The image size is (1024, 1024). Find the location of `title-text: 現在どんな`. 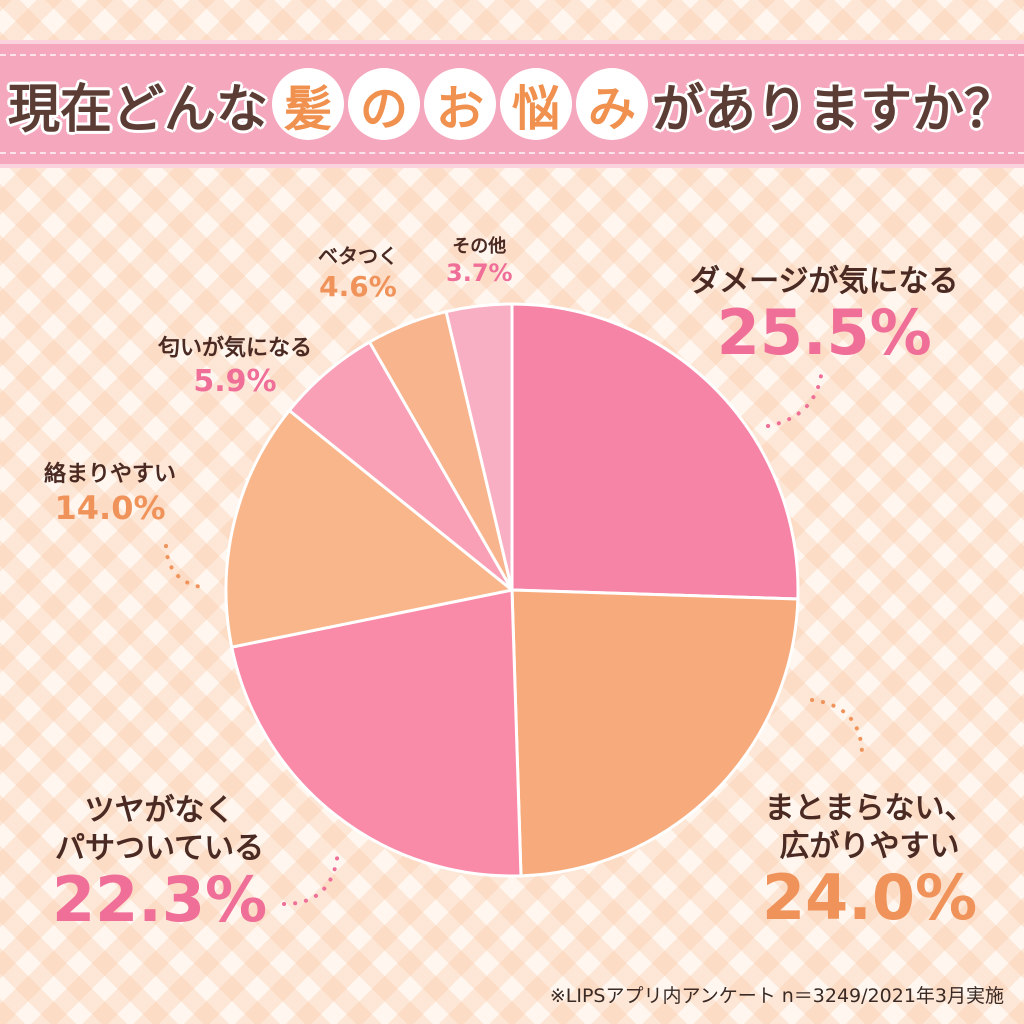

title-text: 現在どんな is located at coordinates (137, 109).